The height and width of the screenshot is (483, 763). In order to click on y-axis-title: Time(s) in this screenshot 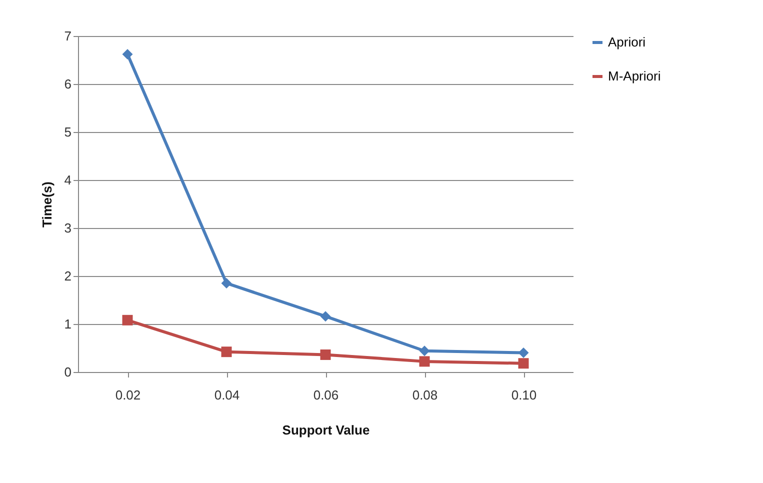, I will do `click(46, 205)`.